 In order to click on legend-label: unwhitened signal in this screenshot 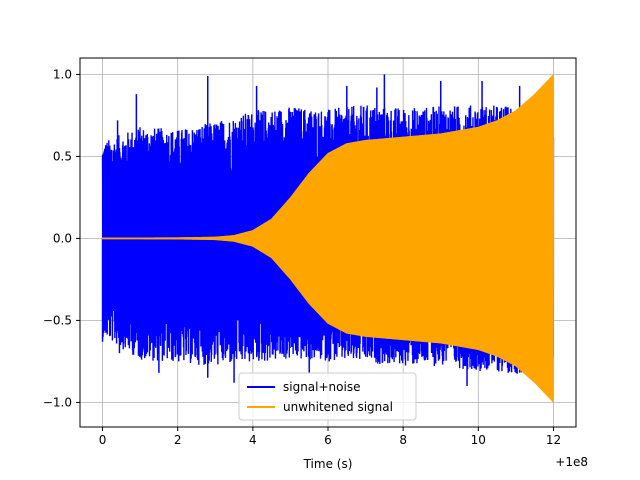, I will do `click(338, 407)`.